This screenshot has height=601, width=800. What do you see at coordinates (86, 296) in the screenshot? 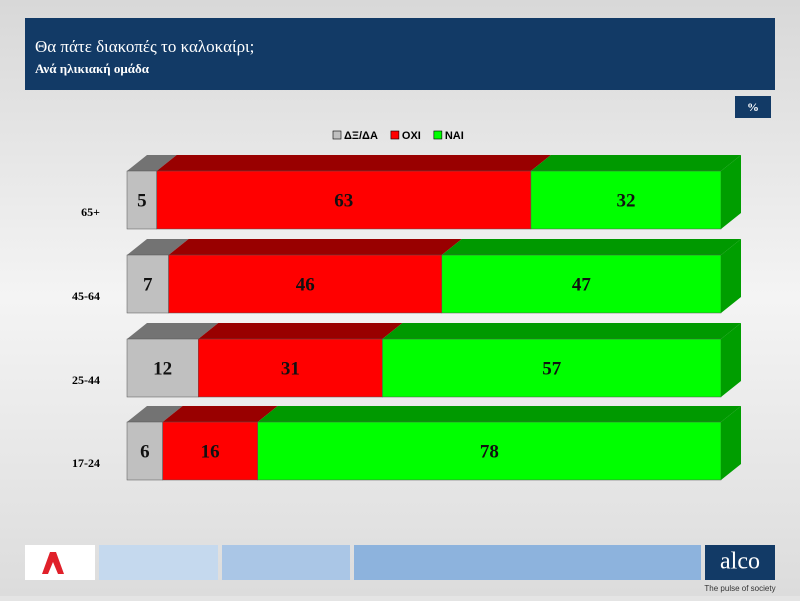
I see `y-tick-label: 45-64` at bounding box center [86, 296].